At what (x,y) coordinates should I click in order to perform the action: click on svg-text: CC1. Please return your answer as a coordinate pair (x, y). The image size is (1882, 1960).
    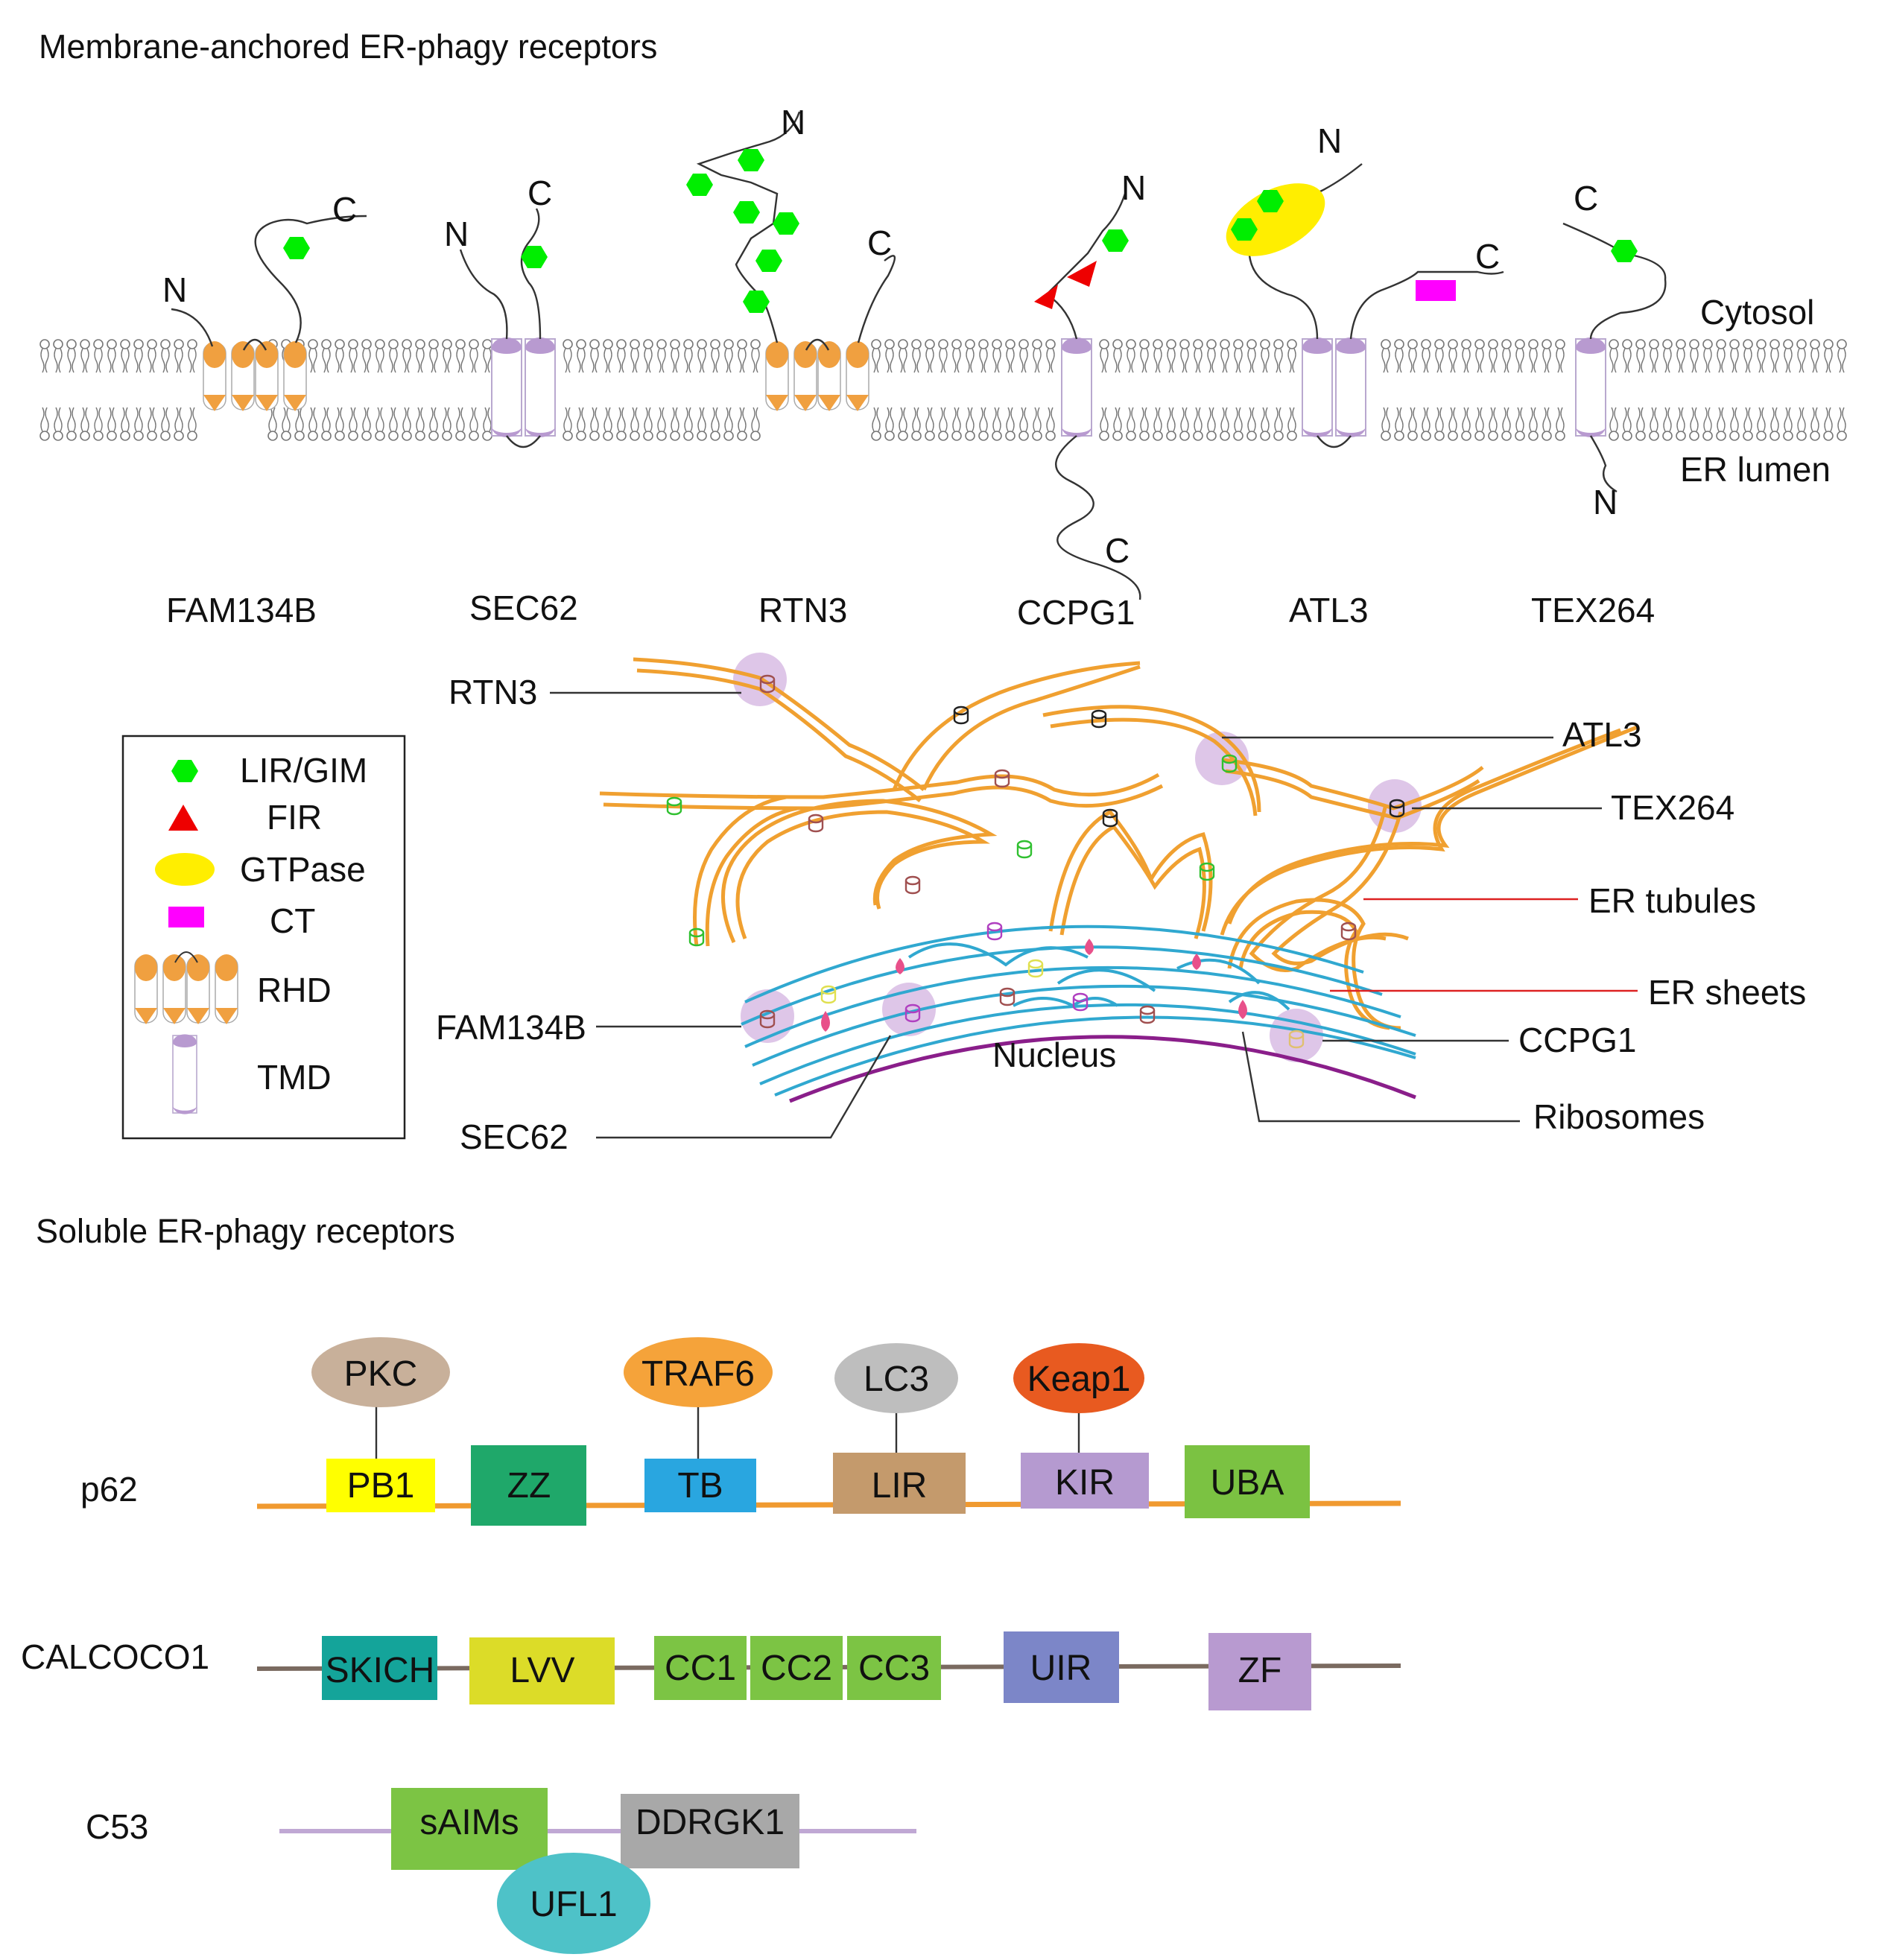
    Looking at the image, I should click on (701, 1668).